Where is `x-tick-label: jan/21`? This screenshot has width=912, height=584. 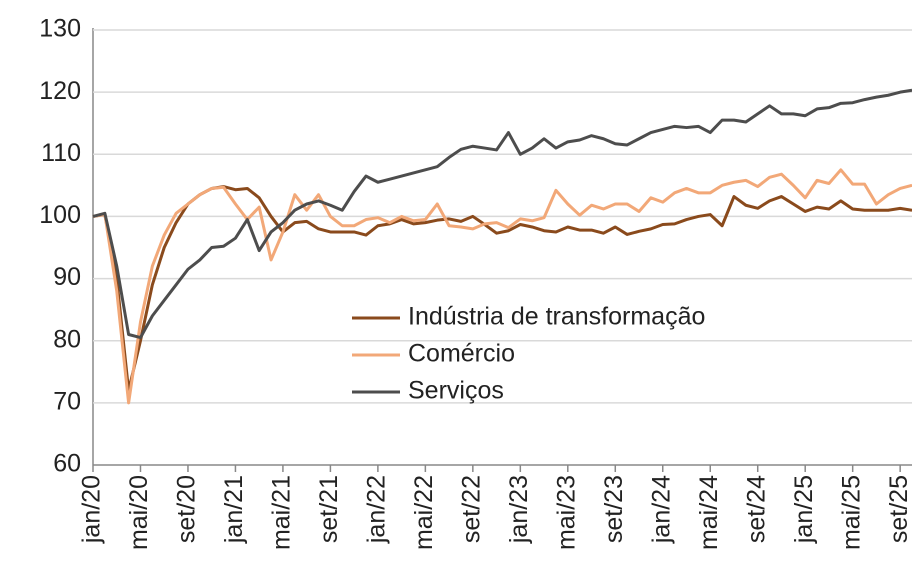 x-tick-label: jan/21 is located at coordinates (234, 509).